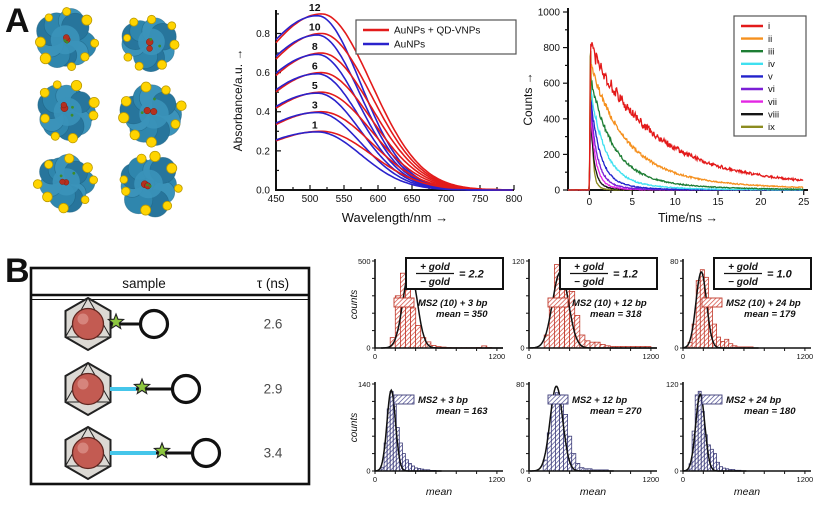 The height and width of the screenshot is (505, 817). What do you see at coordinates (116, 321) in the screenshot?
I see `dye-star-icon` at bounding box center [116, 321].